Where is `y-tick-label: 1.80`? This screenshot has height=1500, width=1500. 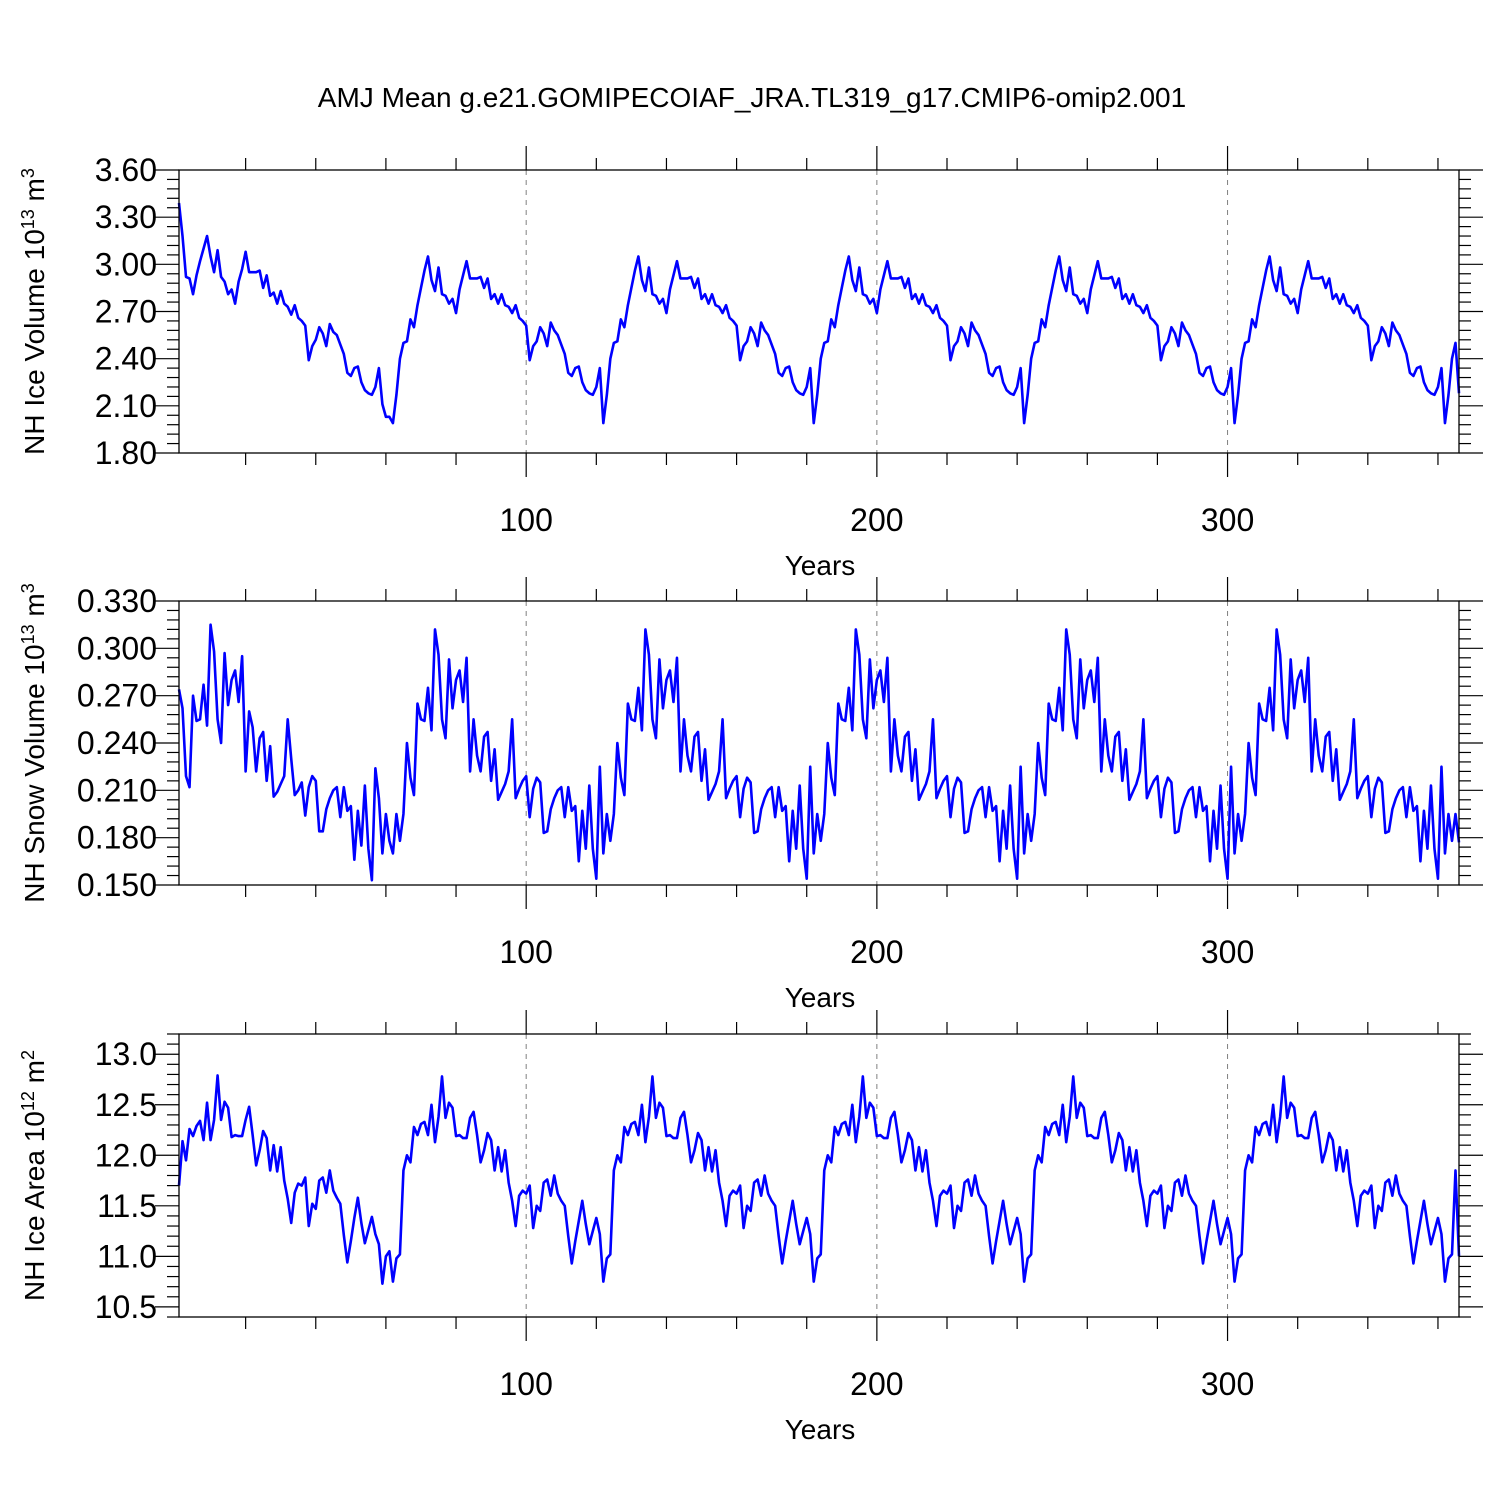 y-tick-label: 1.80 is located at coordinates (126, 453).